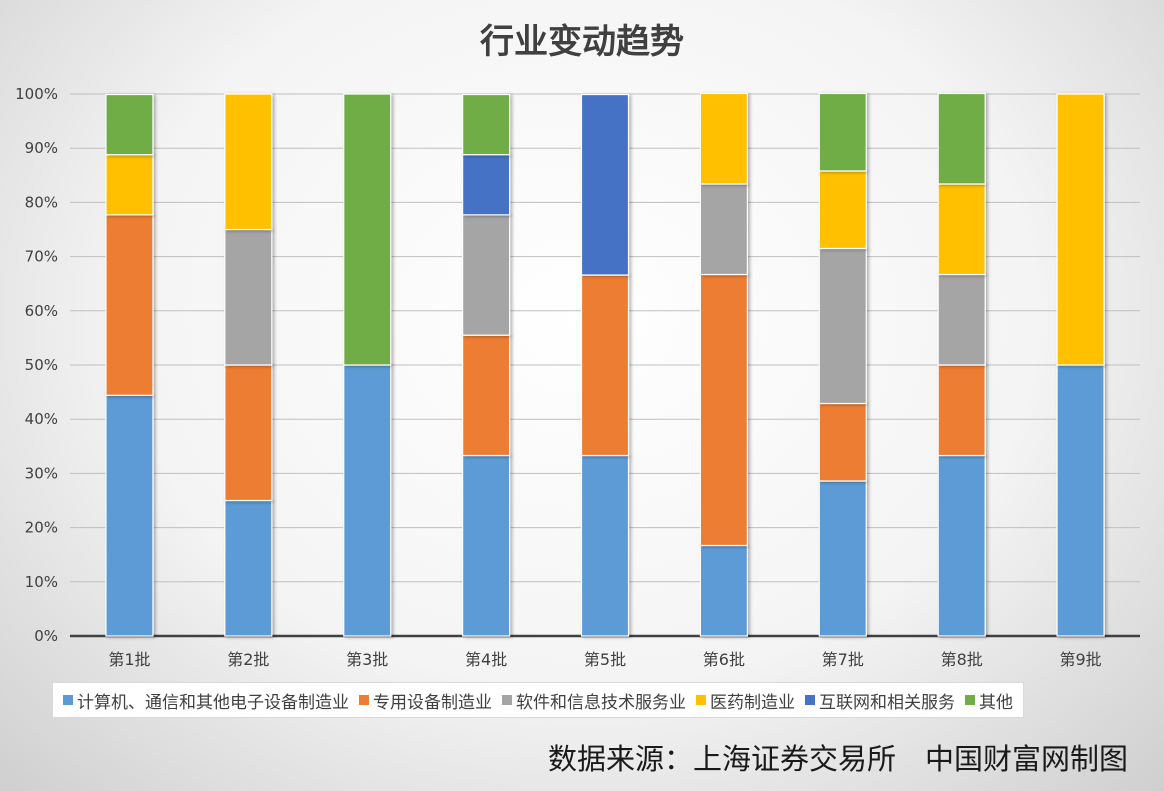 The image size is (1164, 791). Describe the element at coordinates (41, 257) in the screenshot. I see `y-tick-label: 70%` at that location.